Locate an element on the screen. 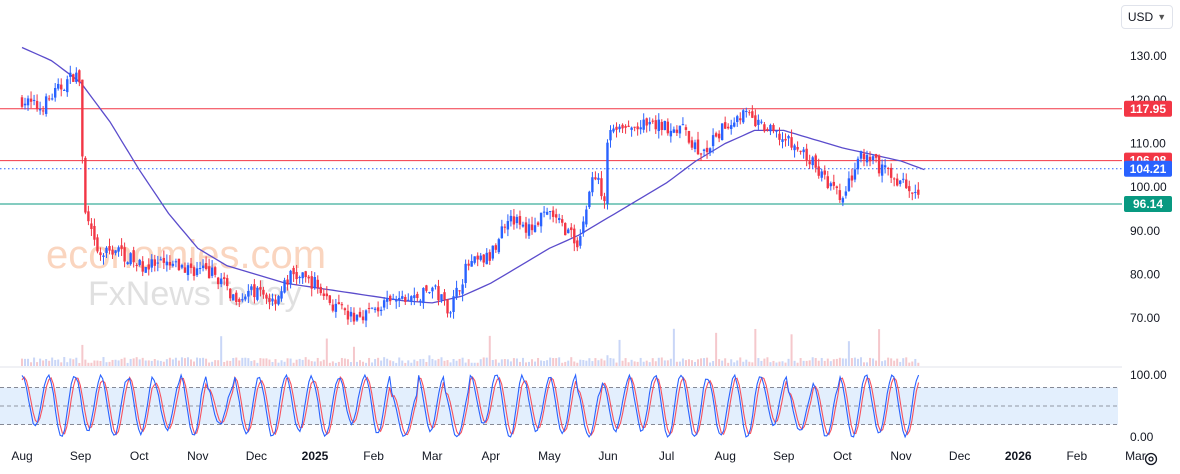 Image resolution: width=1180 pixels, height=474 pixels. volume-bars is located at coordinates (470, 347).